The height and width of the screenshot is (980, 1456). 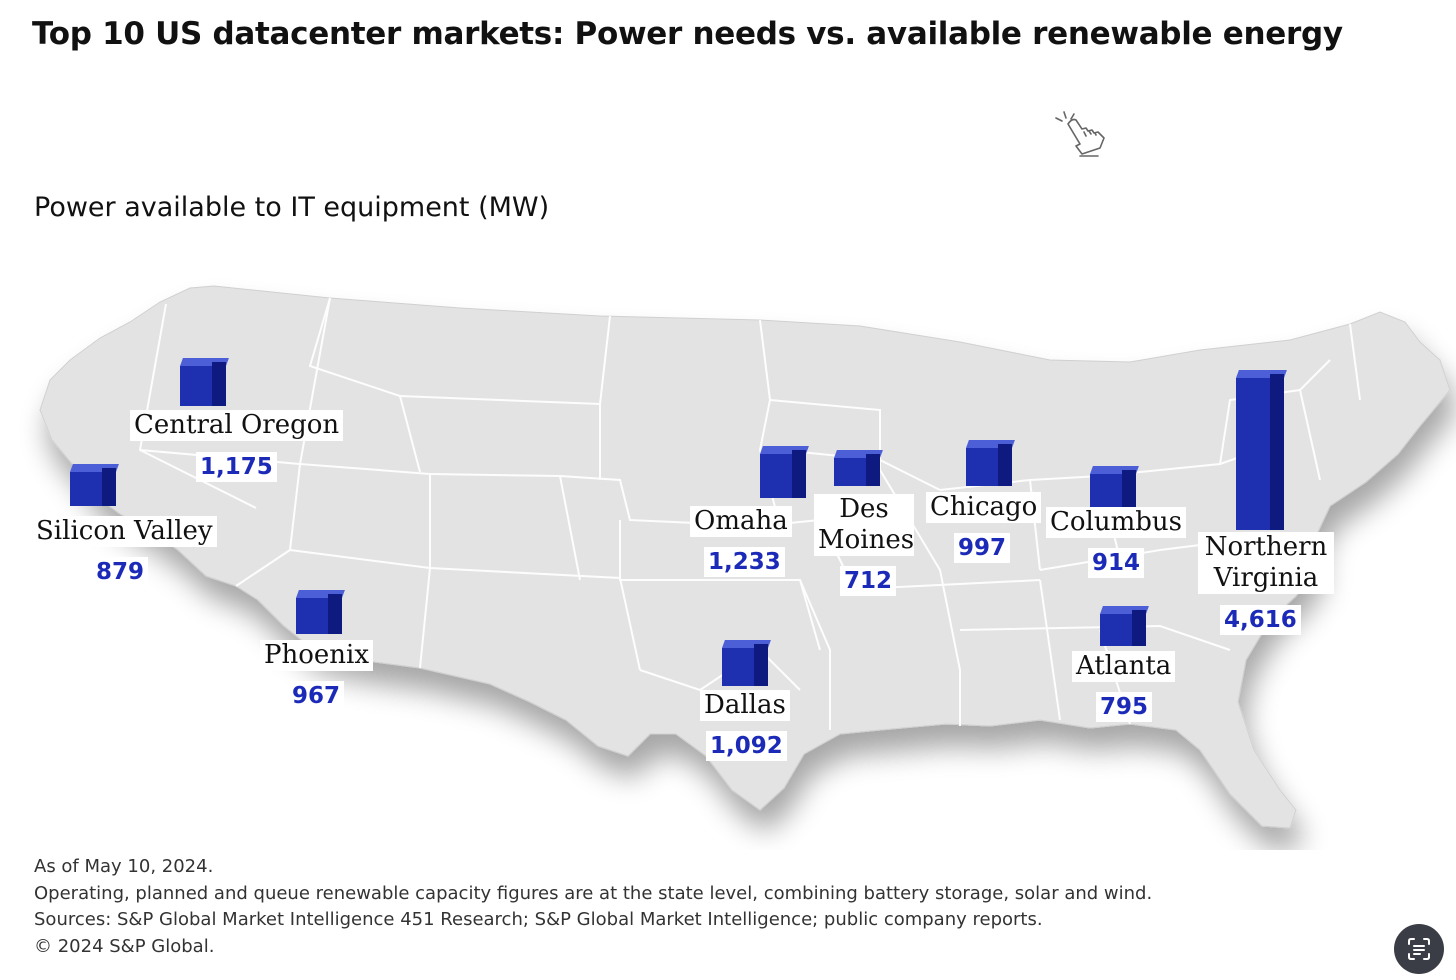 What do you see at coordinates (746, 746) in the screenshot?
I see `market-value: 1,092` at bounding box center [746, 746].